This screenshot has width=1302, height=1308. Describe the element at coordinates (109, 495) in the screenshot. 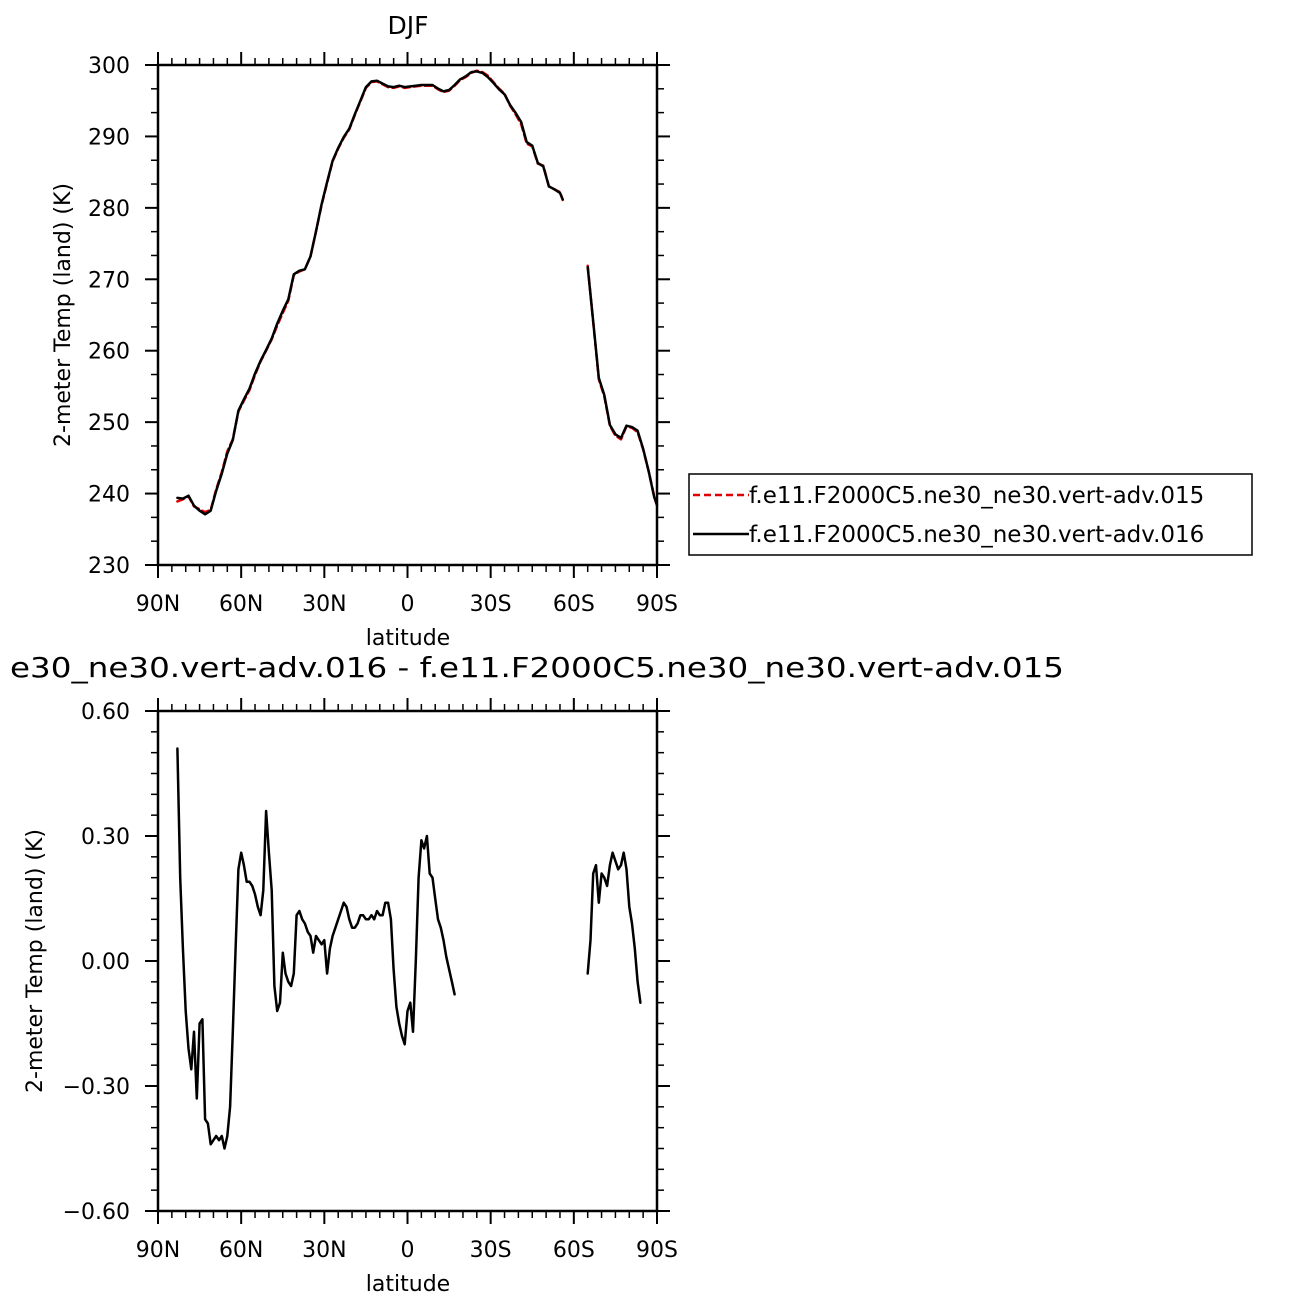

I see `top-y-tick-label-1: 240` at that location.